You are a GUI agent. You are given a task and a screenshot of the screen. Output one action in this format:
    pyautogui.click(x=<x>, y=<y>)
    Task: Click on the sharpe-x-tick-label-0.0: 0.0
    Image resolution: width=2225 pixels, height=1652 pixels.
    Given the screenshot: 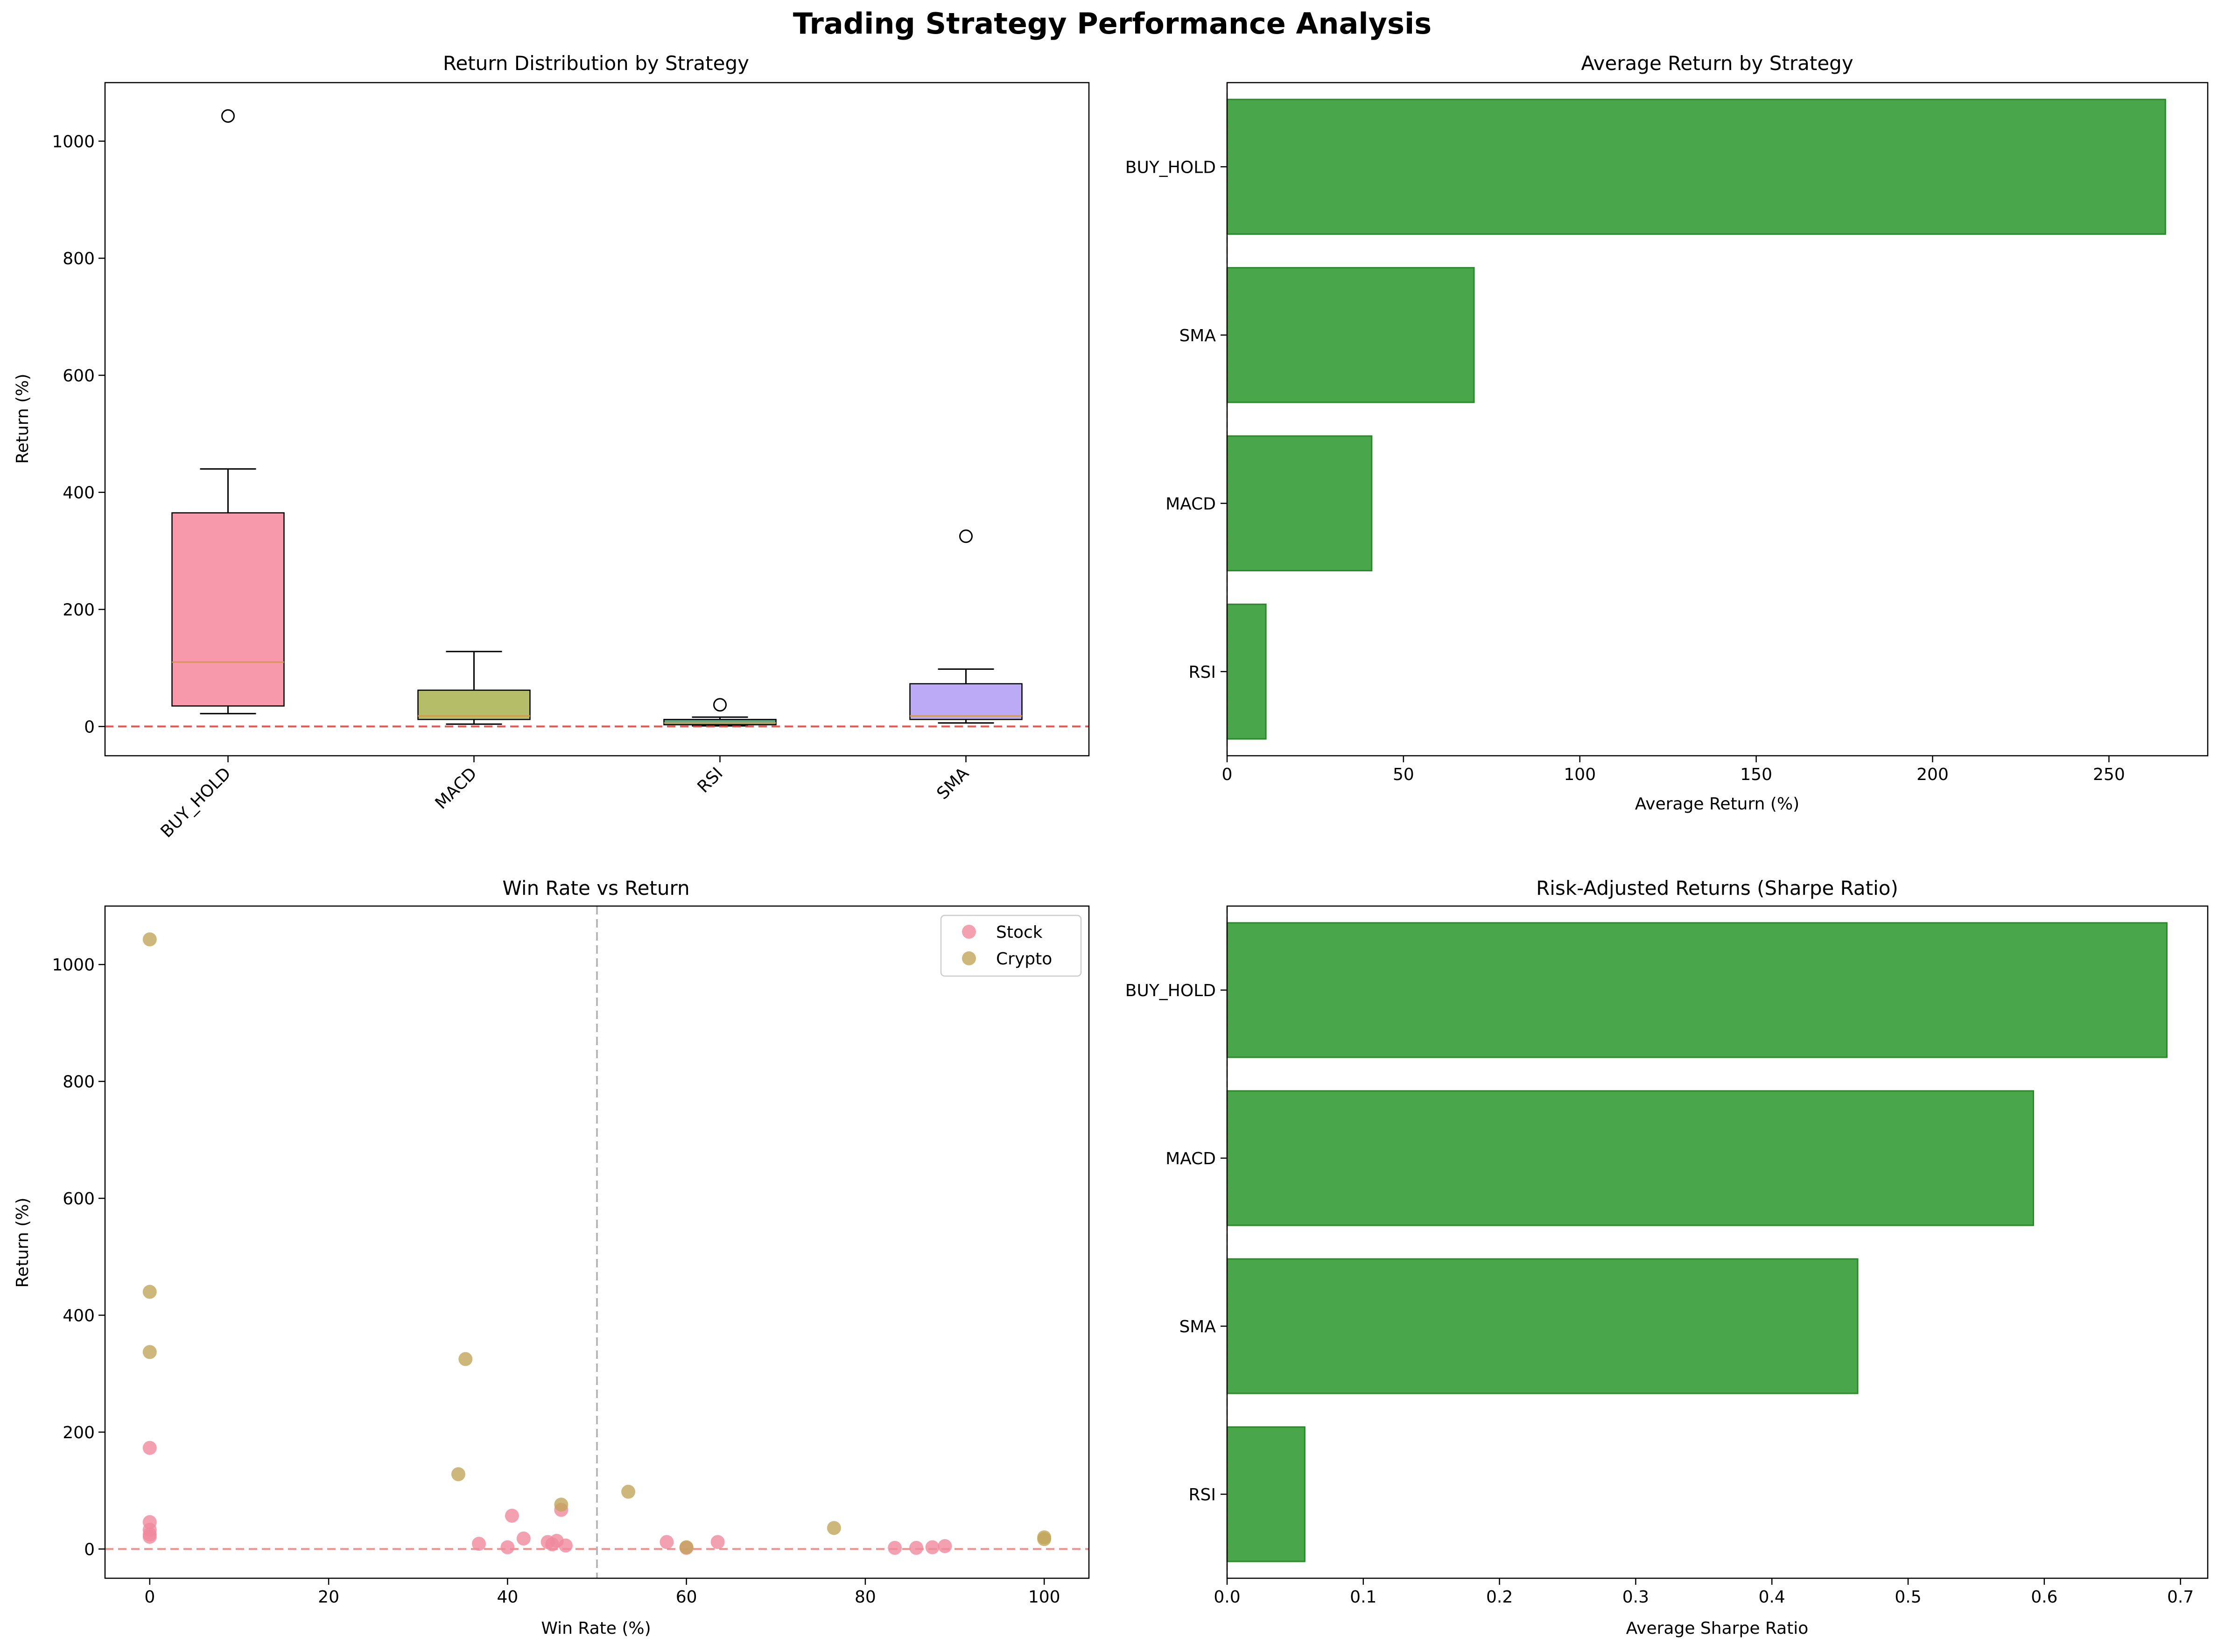 What is the action you would take?
    pyautogui.click(x=1227, y=1597)
    